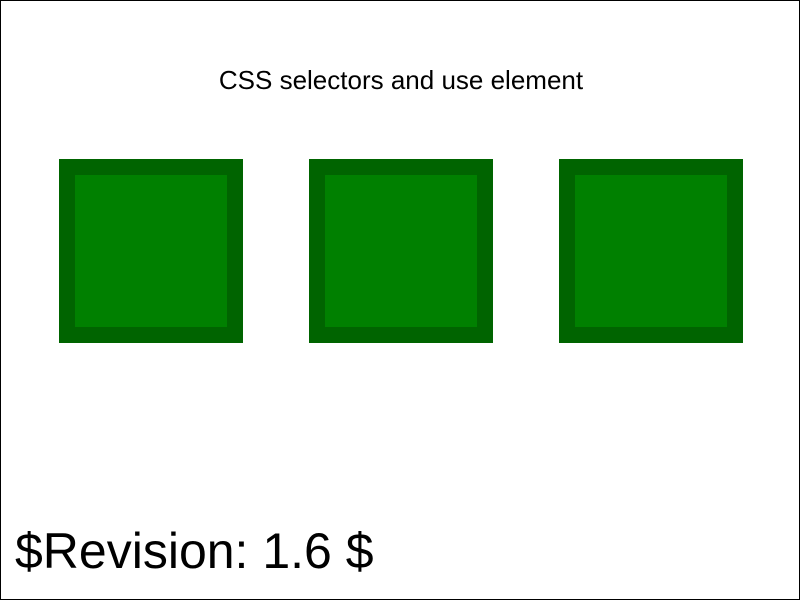  I want to click on revision-label: $Revision: 1.6 $, so click(194, 551).